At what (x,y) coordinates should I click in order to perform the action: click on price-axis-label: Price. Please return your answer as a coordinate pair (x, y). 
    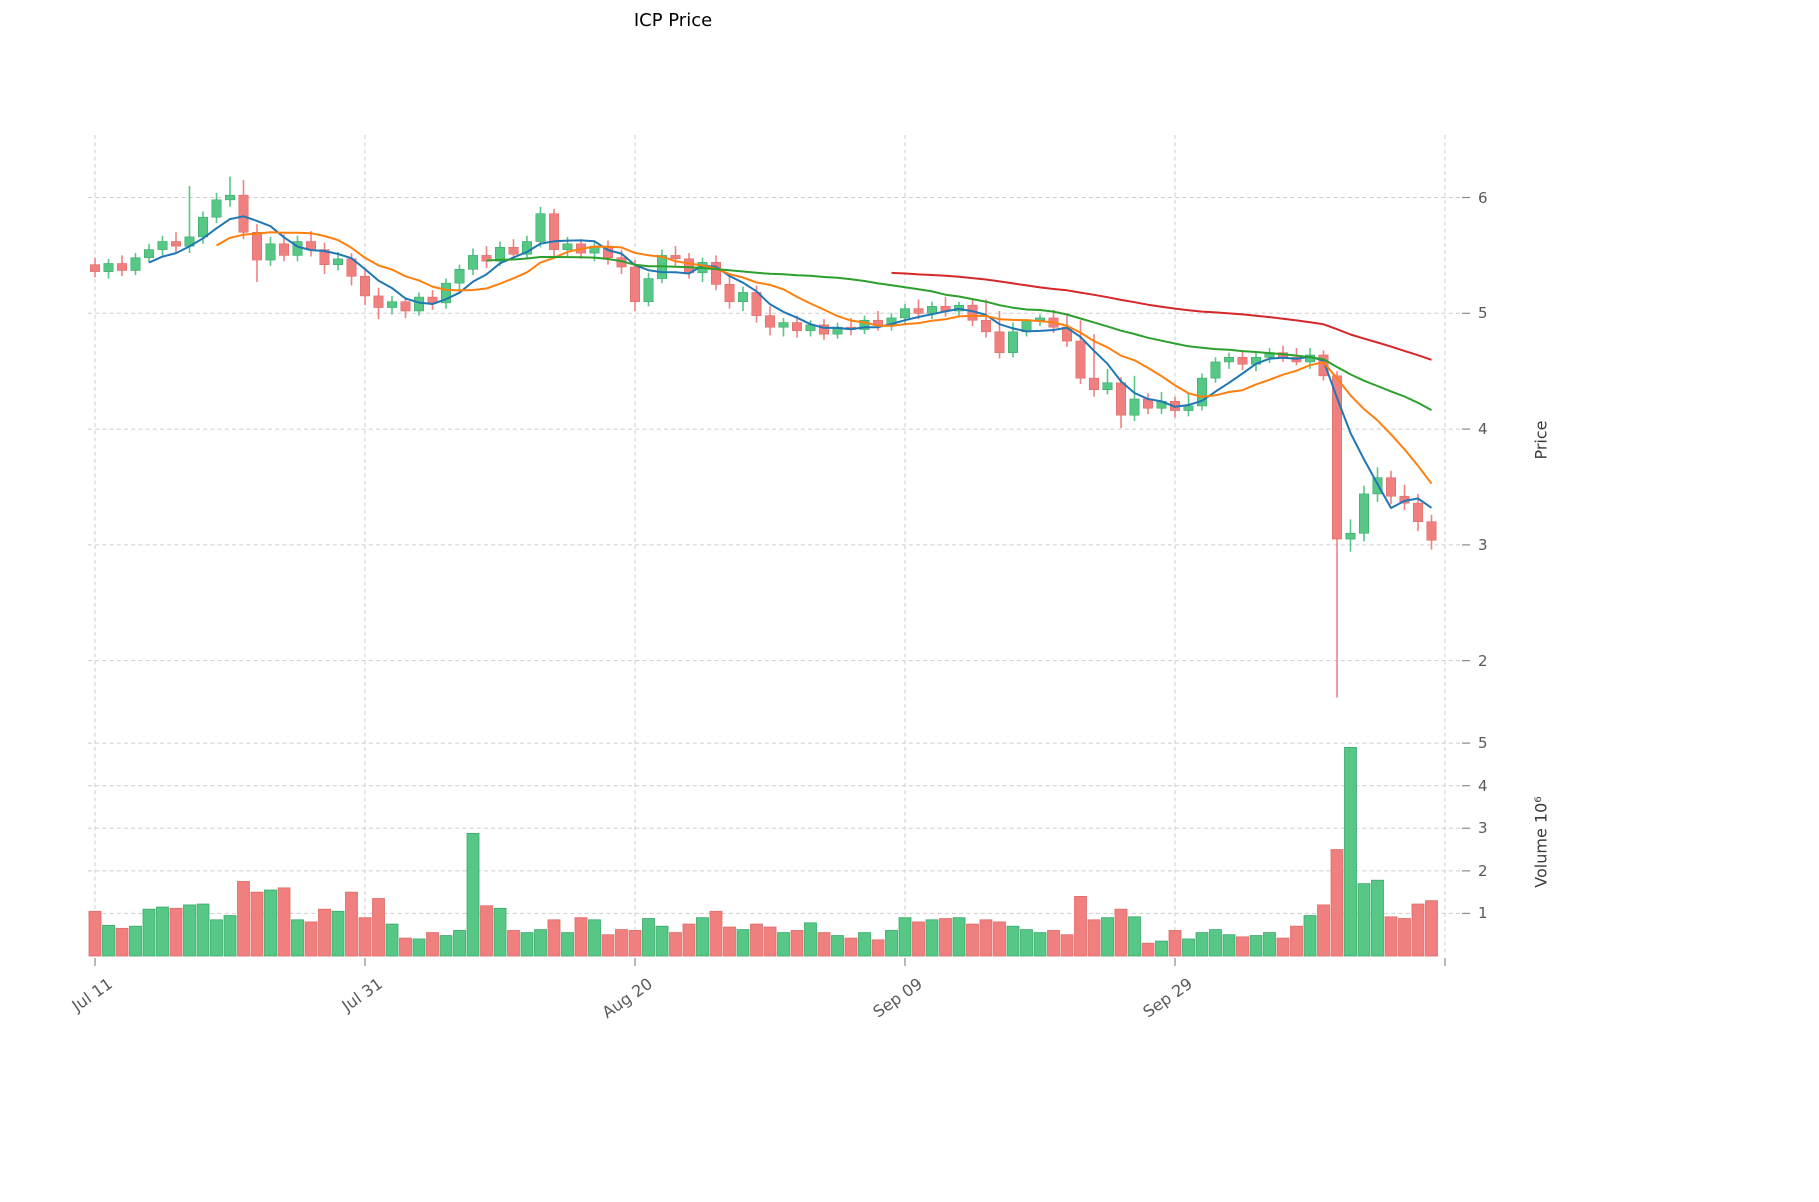
    Looking at the image, I should click on (1541, 440).